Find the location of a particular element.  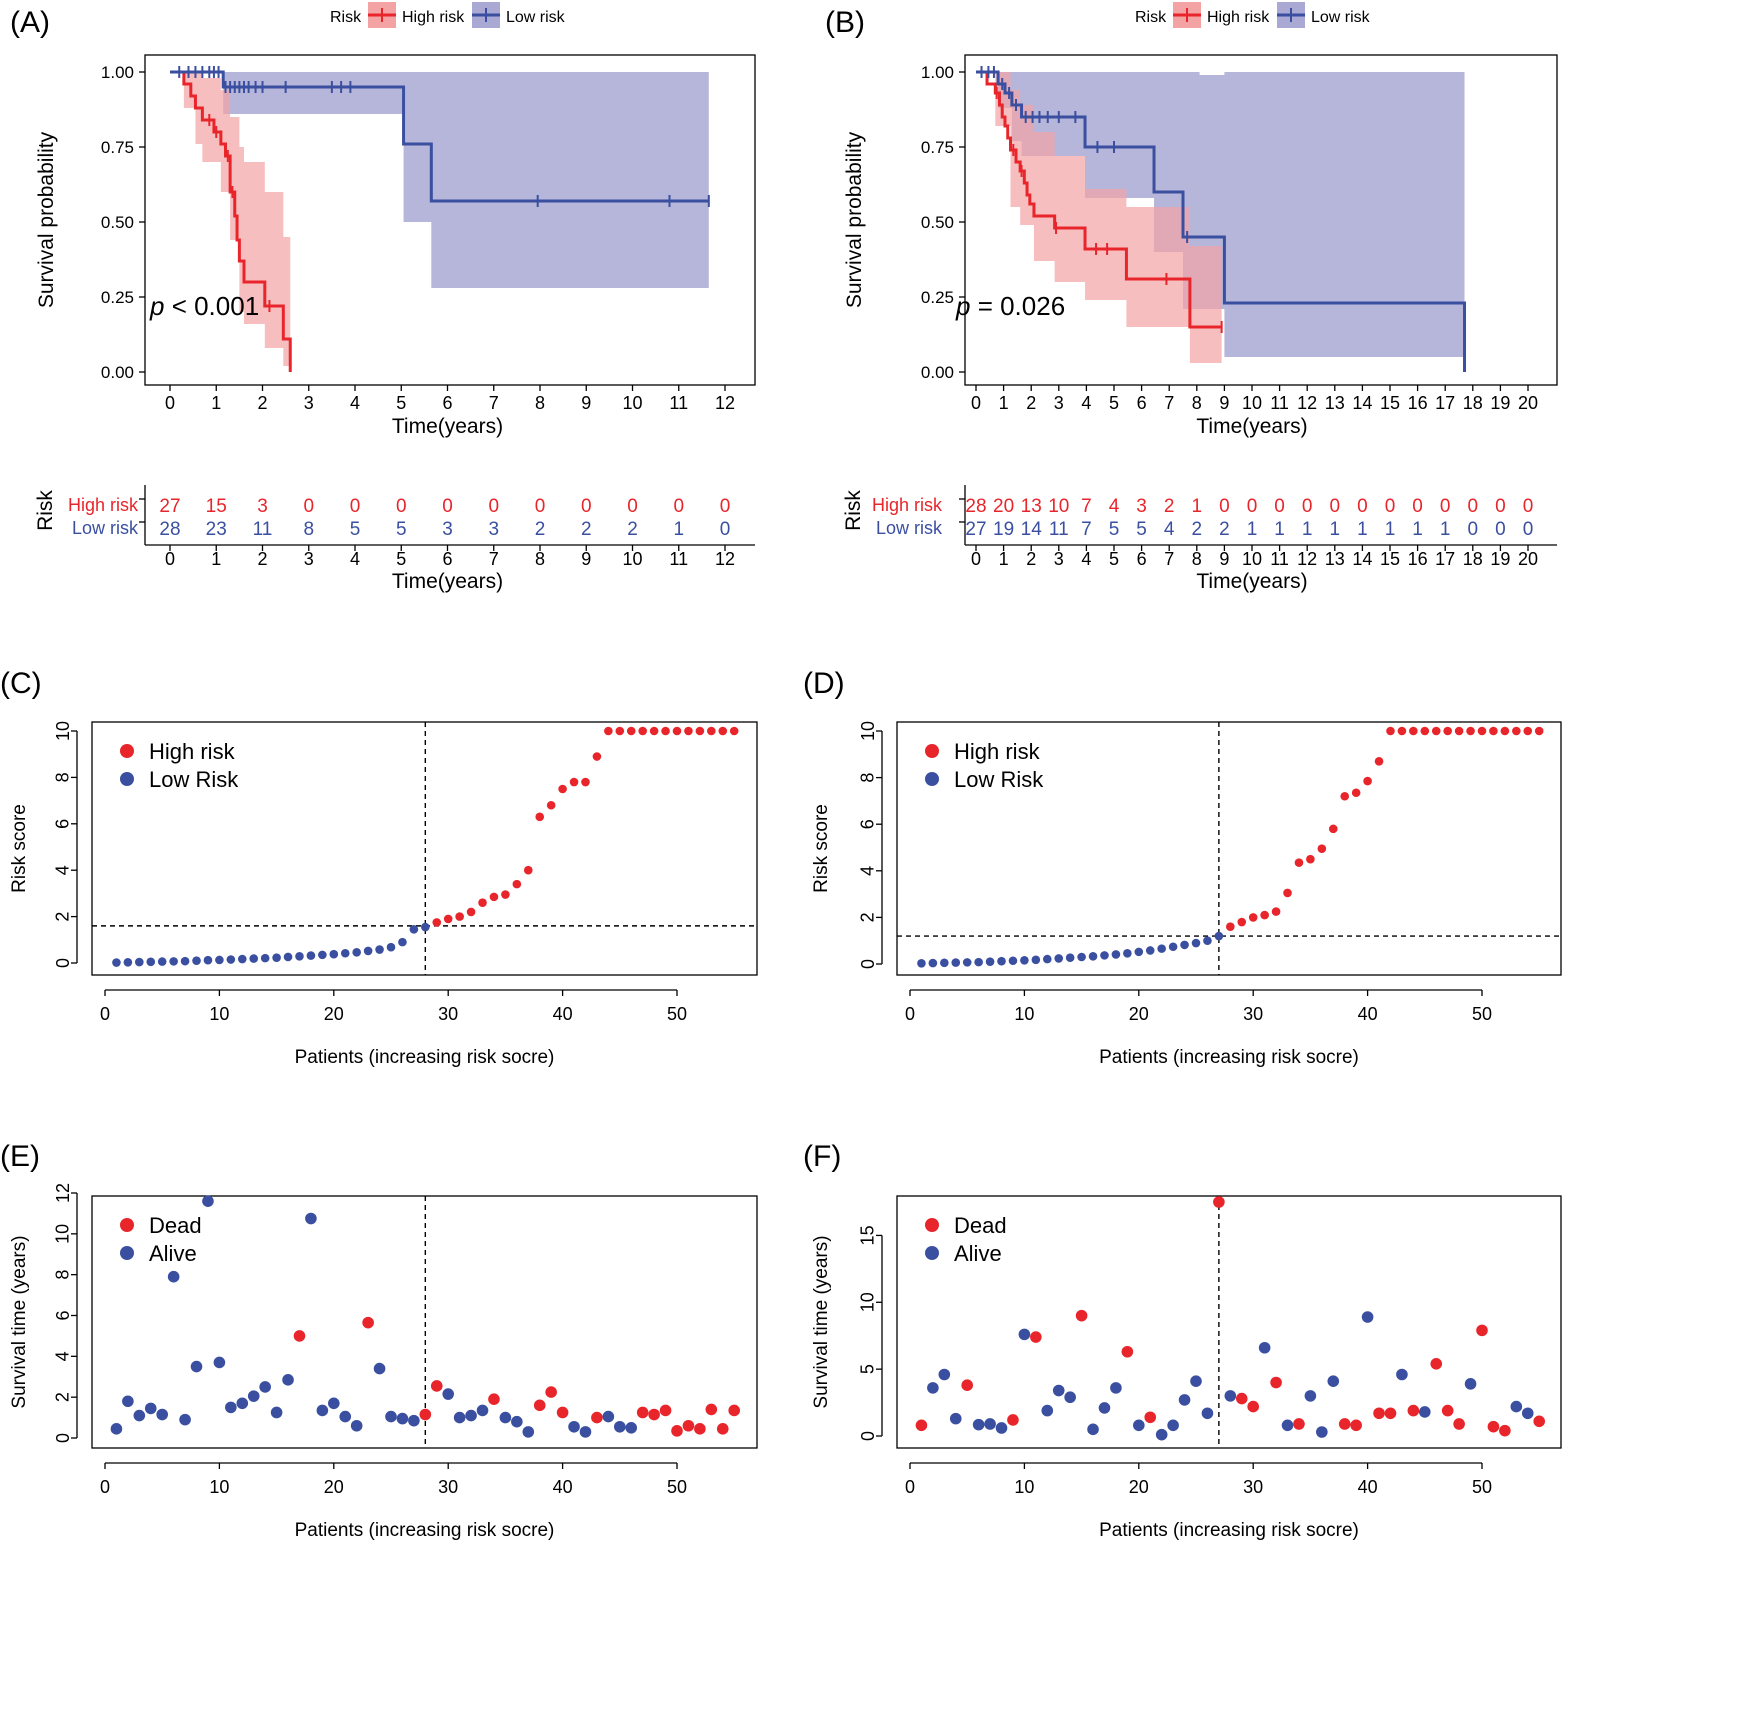

risk-count: 14 is located at coordinates (1032, 529).